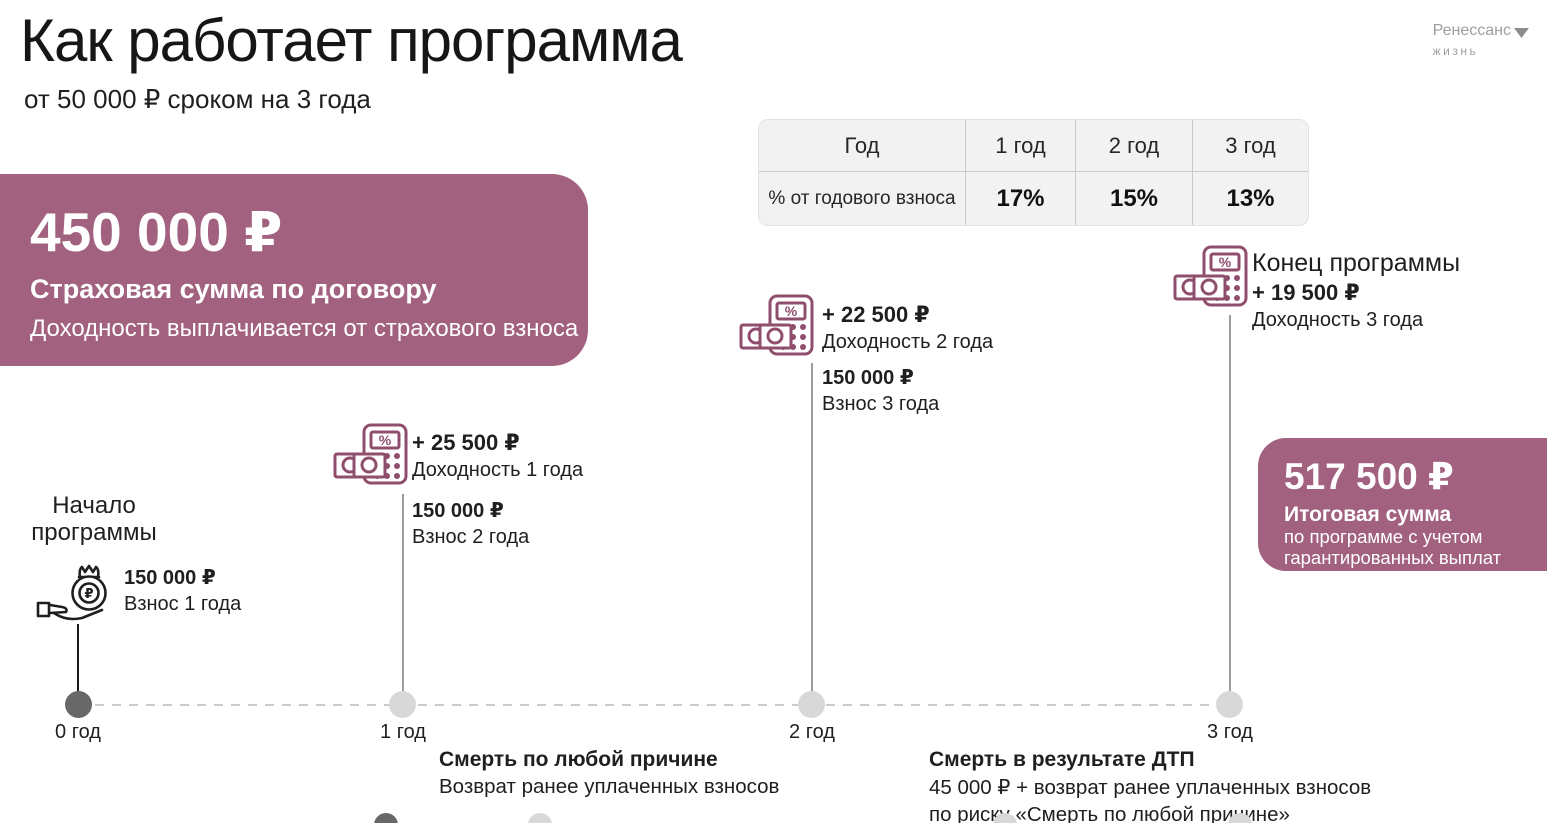 The image size is (1547, 823). What do you see at coordinates (1250, 198) in the screenshot?
I see `rate-value-y3: 13%` at bounding box center [1250, 198].